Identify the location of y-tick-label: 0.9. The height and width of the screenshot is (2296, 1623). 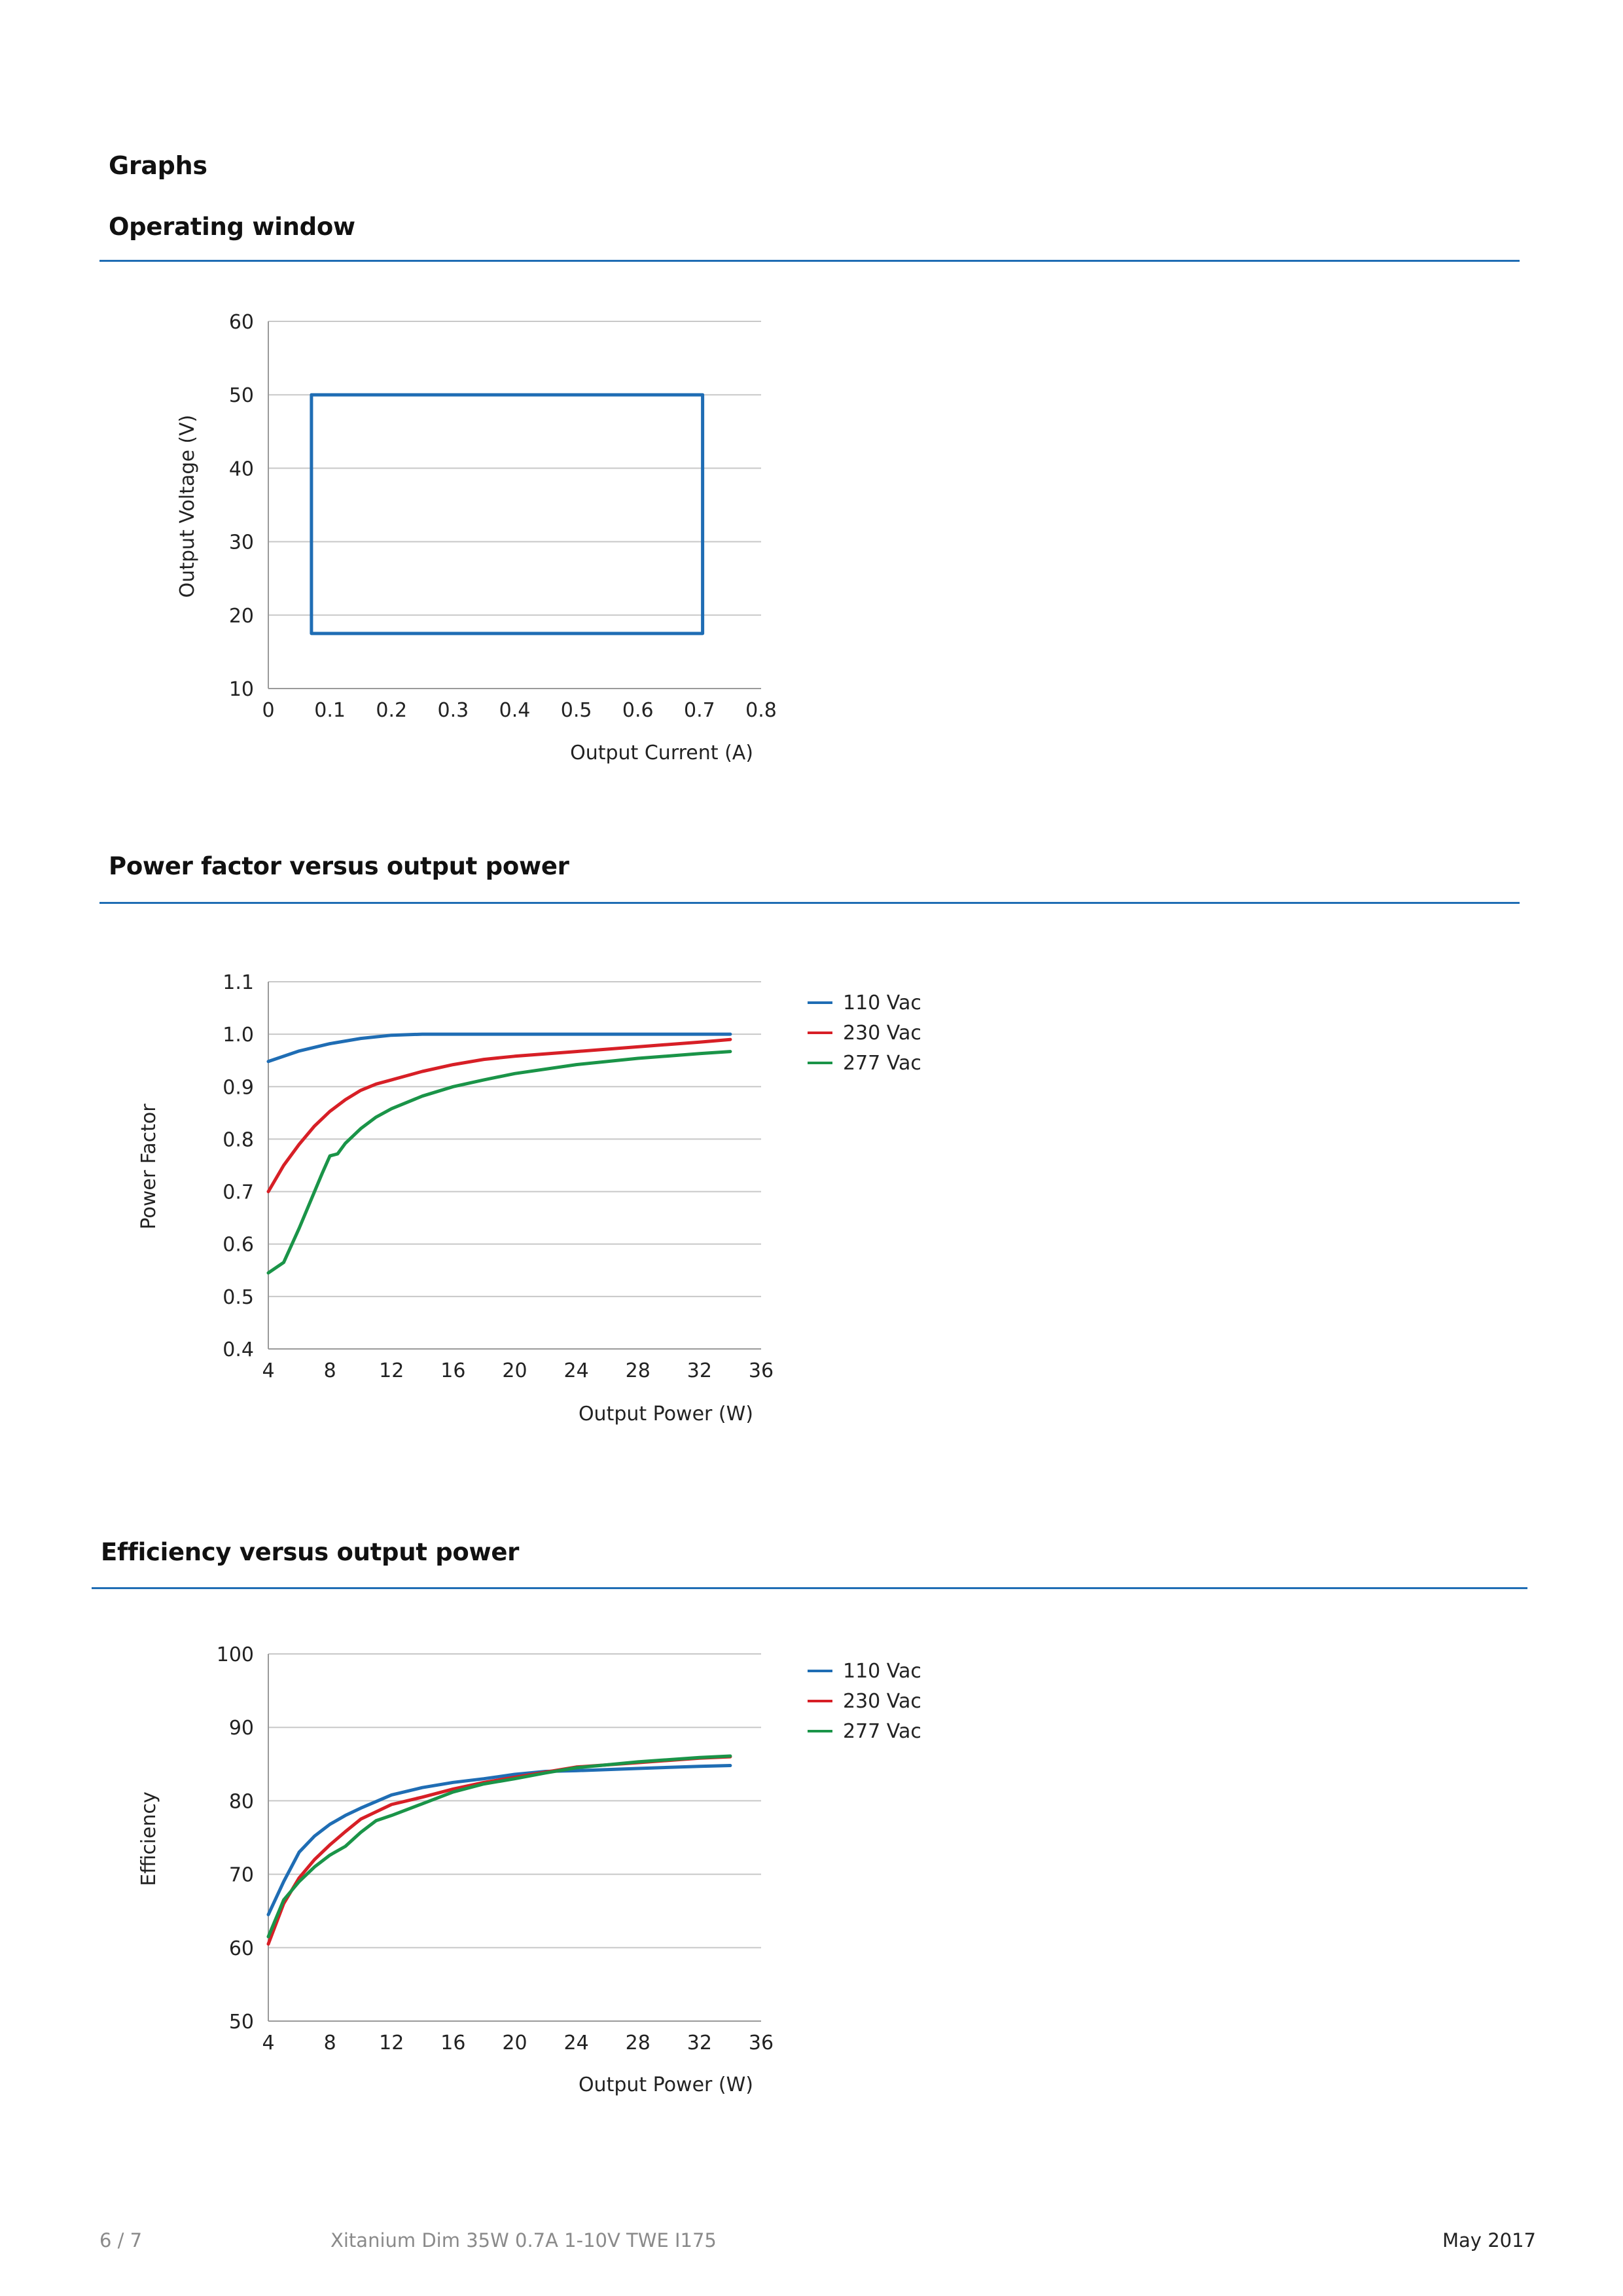
(238, 1087).